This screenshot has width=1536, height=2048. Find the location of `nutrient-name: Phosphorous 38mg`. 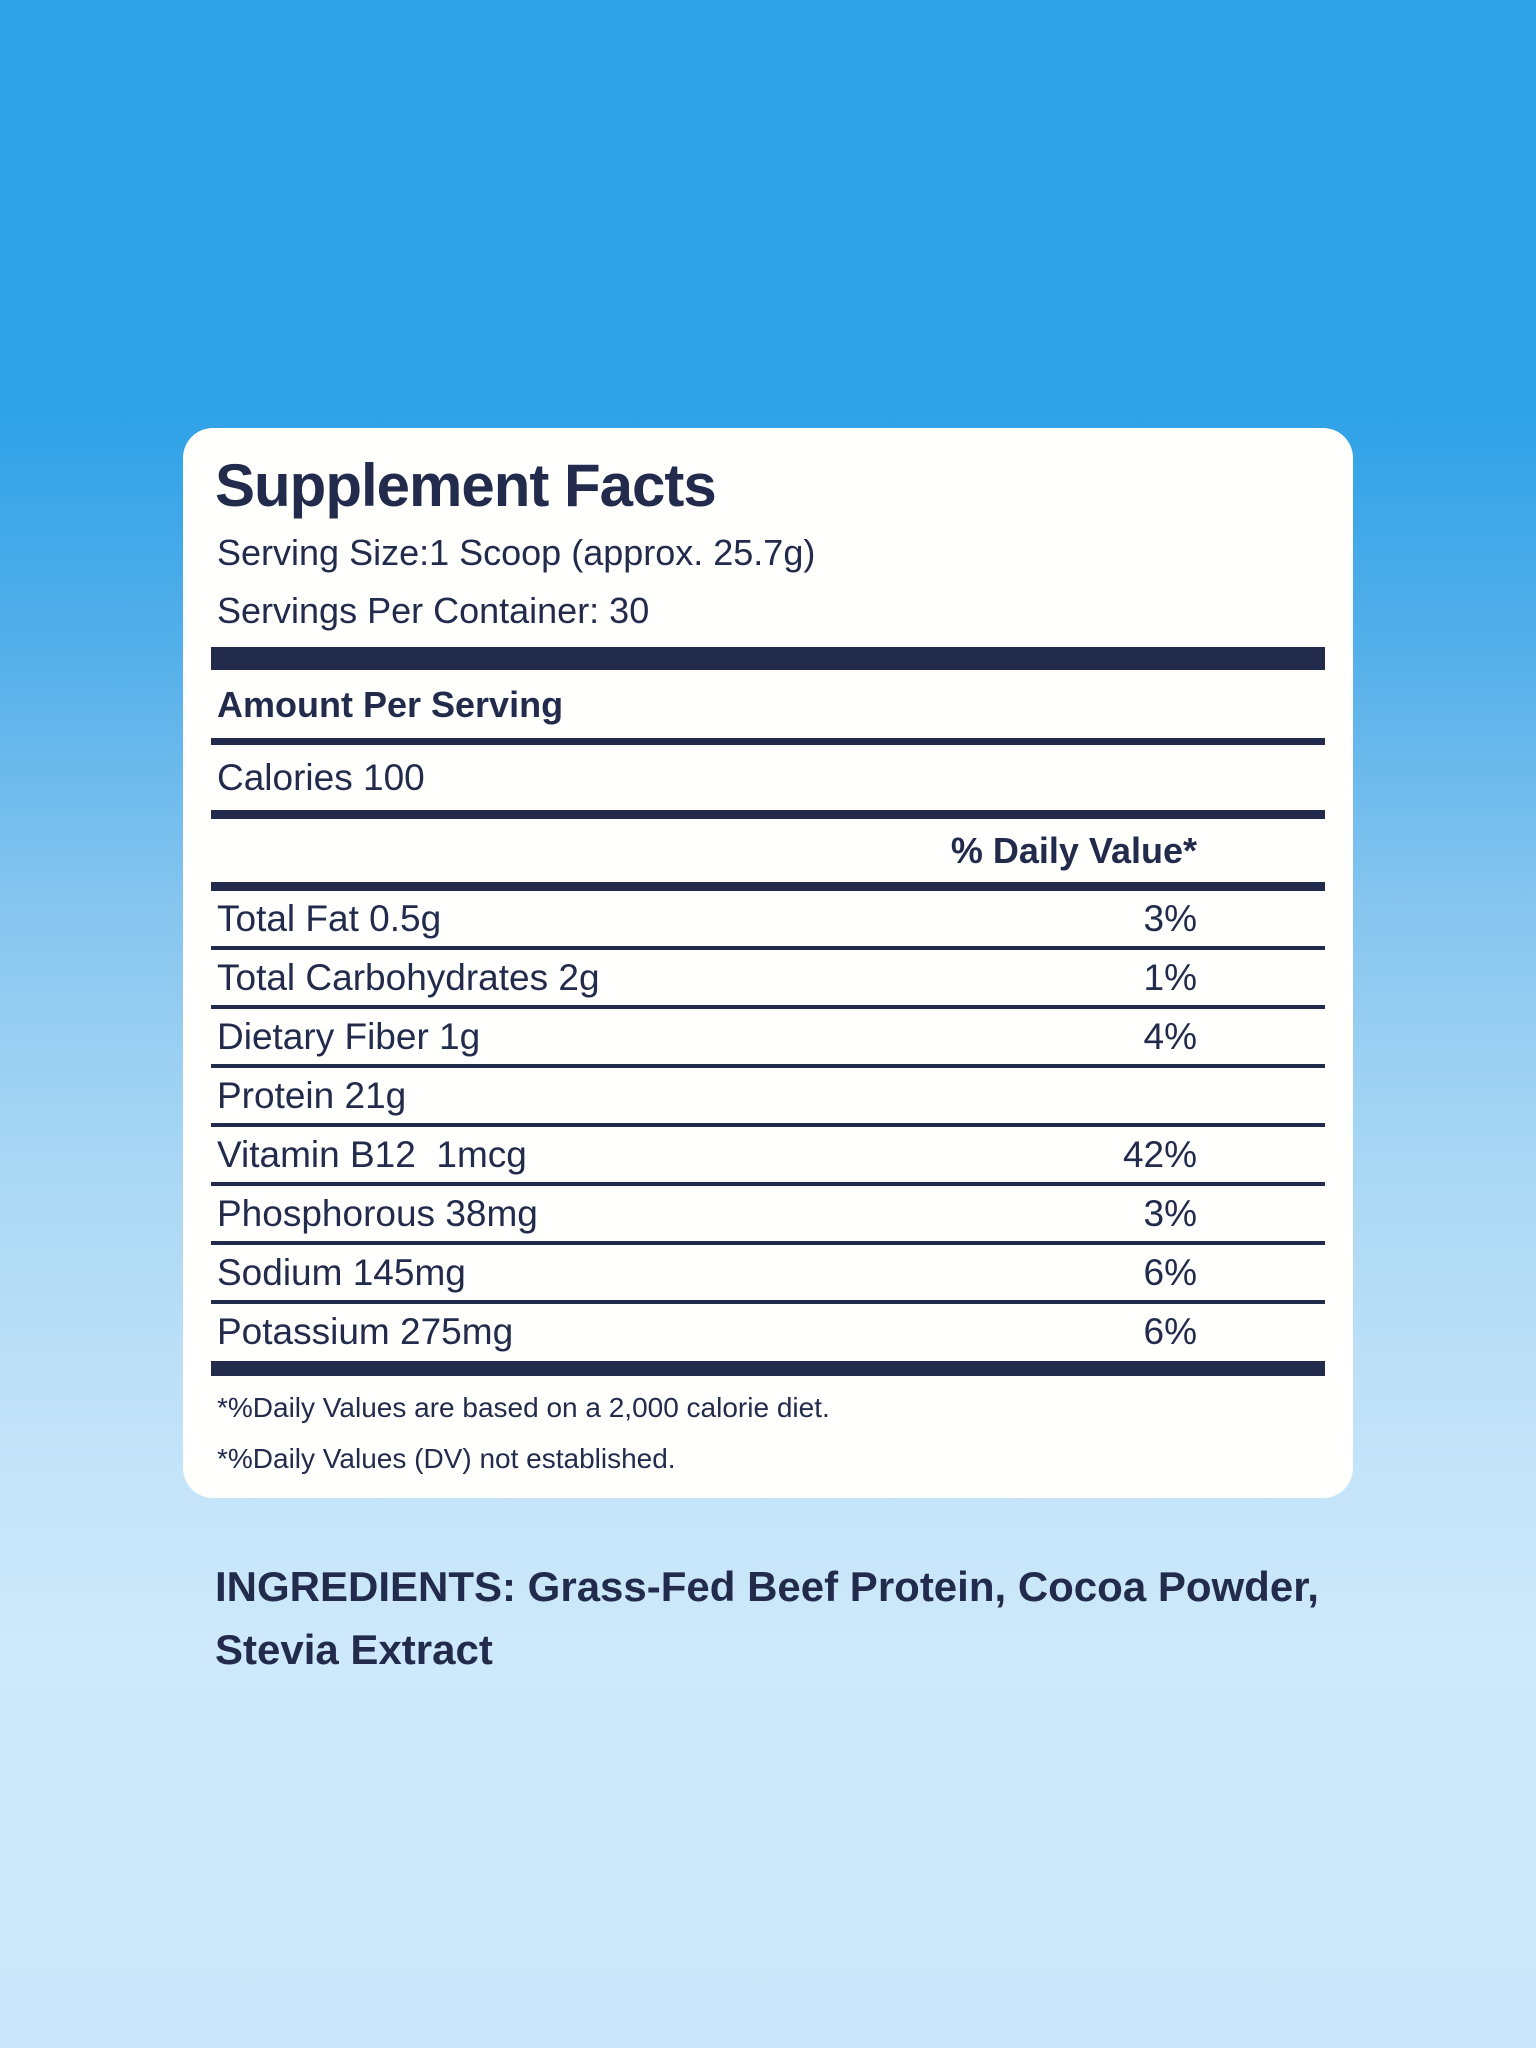

nutrient-name: Phosphorous 38mg is located at coordinates (377, 1213).